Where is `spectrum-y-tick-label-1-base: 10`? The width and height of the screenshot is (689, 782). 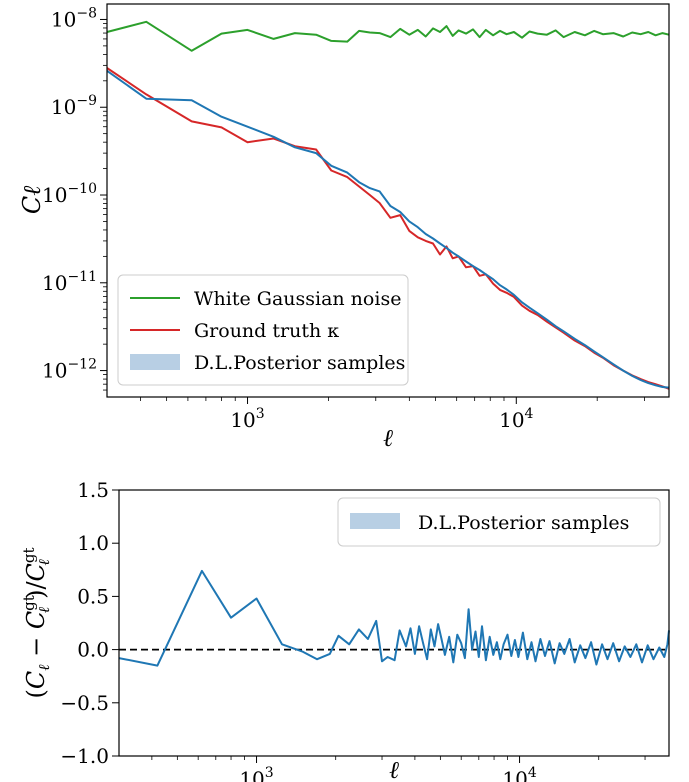 spectrum-y-tick-label-1-base: 10 is located at coordinates (54, 283).